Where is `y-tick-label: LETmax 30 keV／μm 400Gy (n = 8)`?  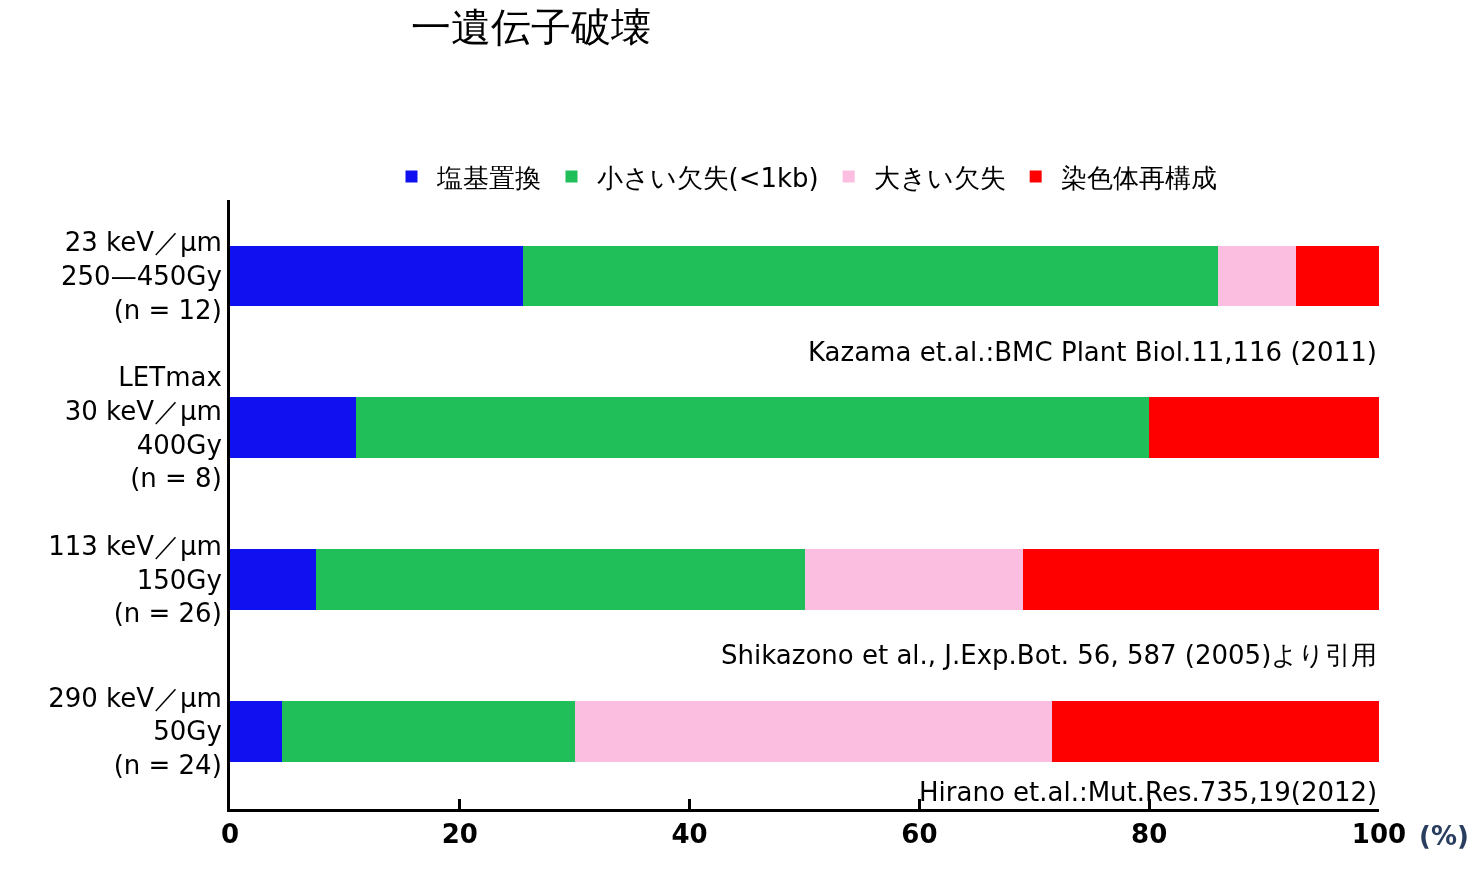
y-tick-label: LETmax 30 keV／μm 400Gy (n = 8) is located at coordinates (143, 428).